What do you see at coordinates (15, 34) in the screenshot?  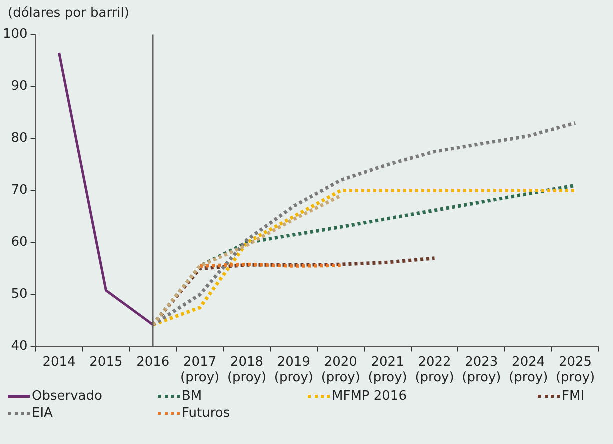 I see `y-tick-label: 100` at bounding box center [15, 34].